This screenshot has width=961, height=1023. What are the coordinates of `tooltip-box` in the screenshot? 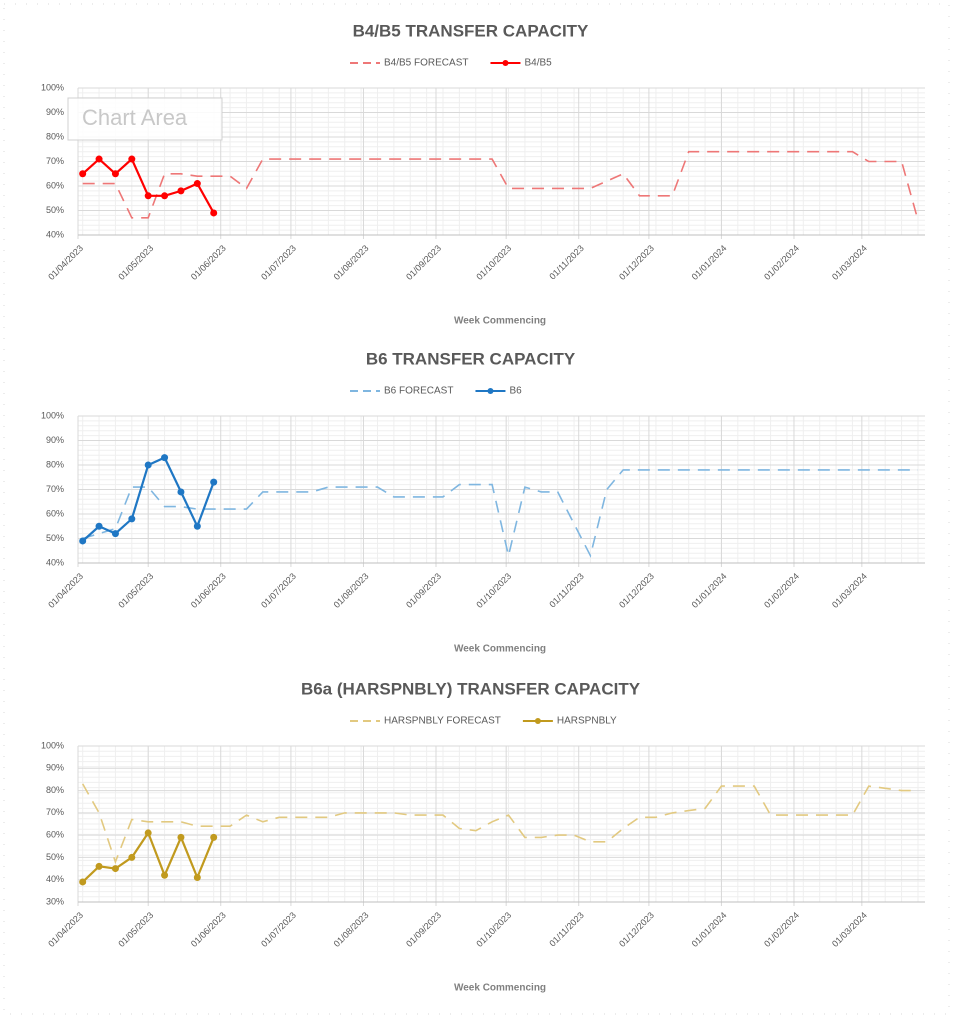 It's located at (145, 119).